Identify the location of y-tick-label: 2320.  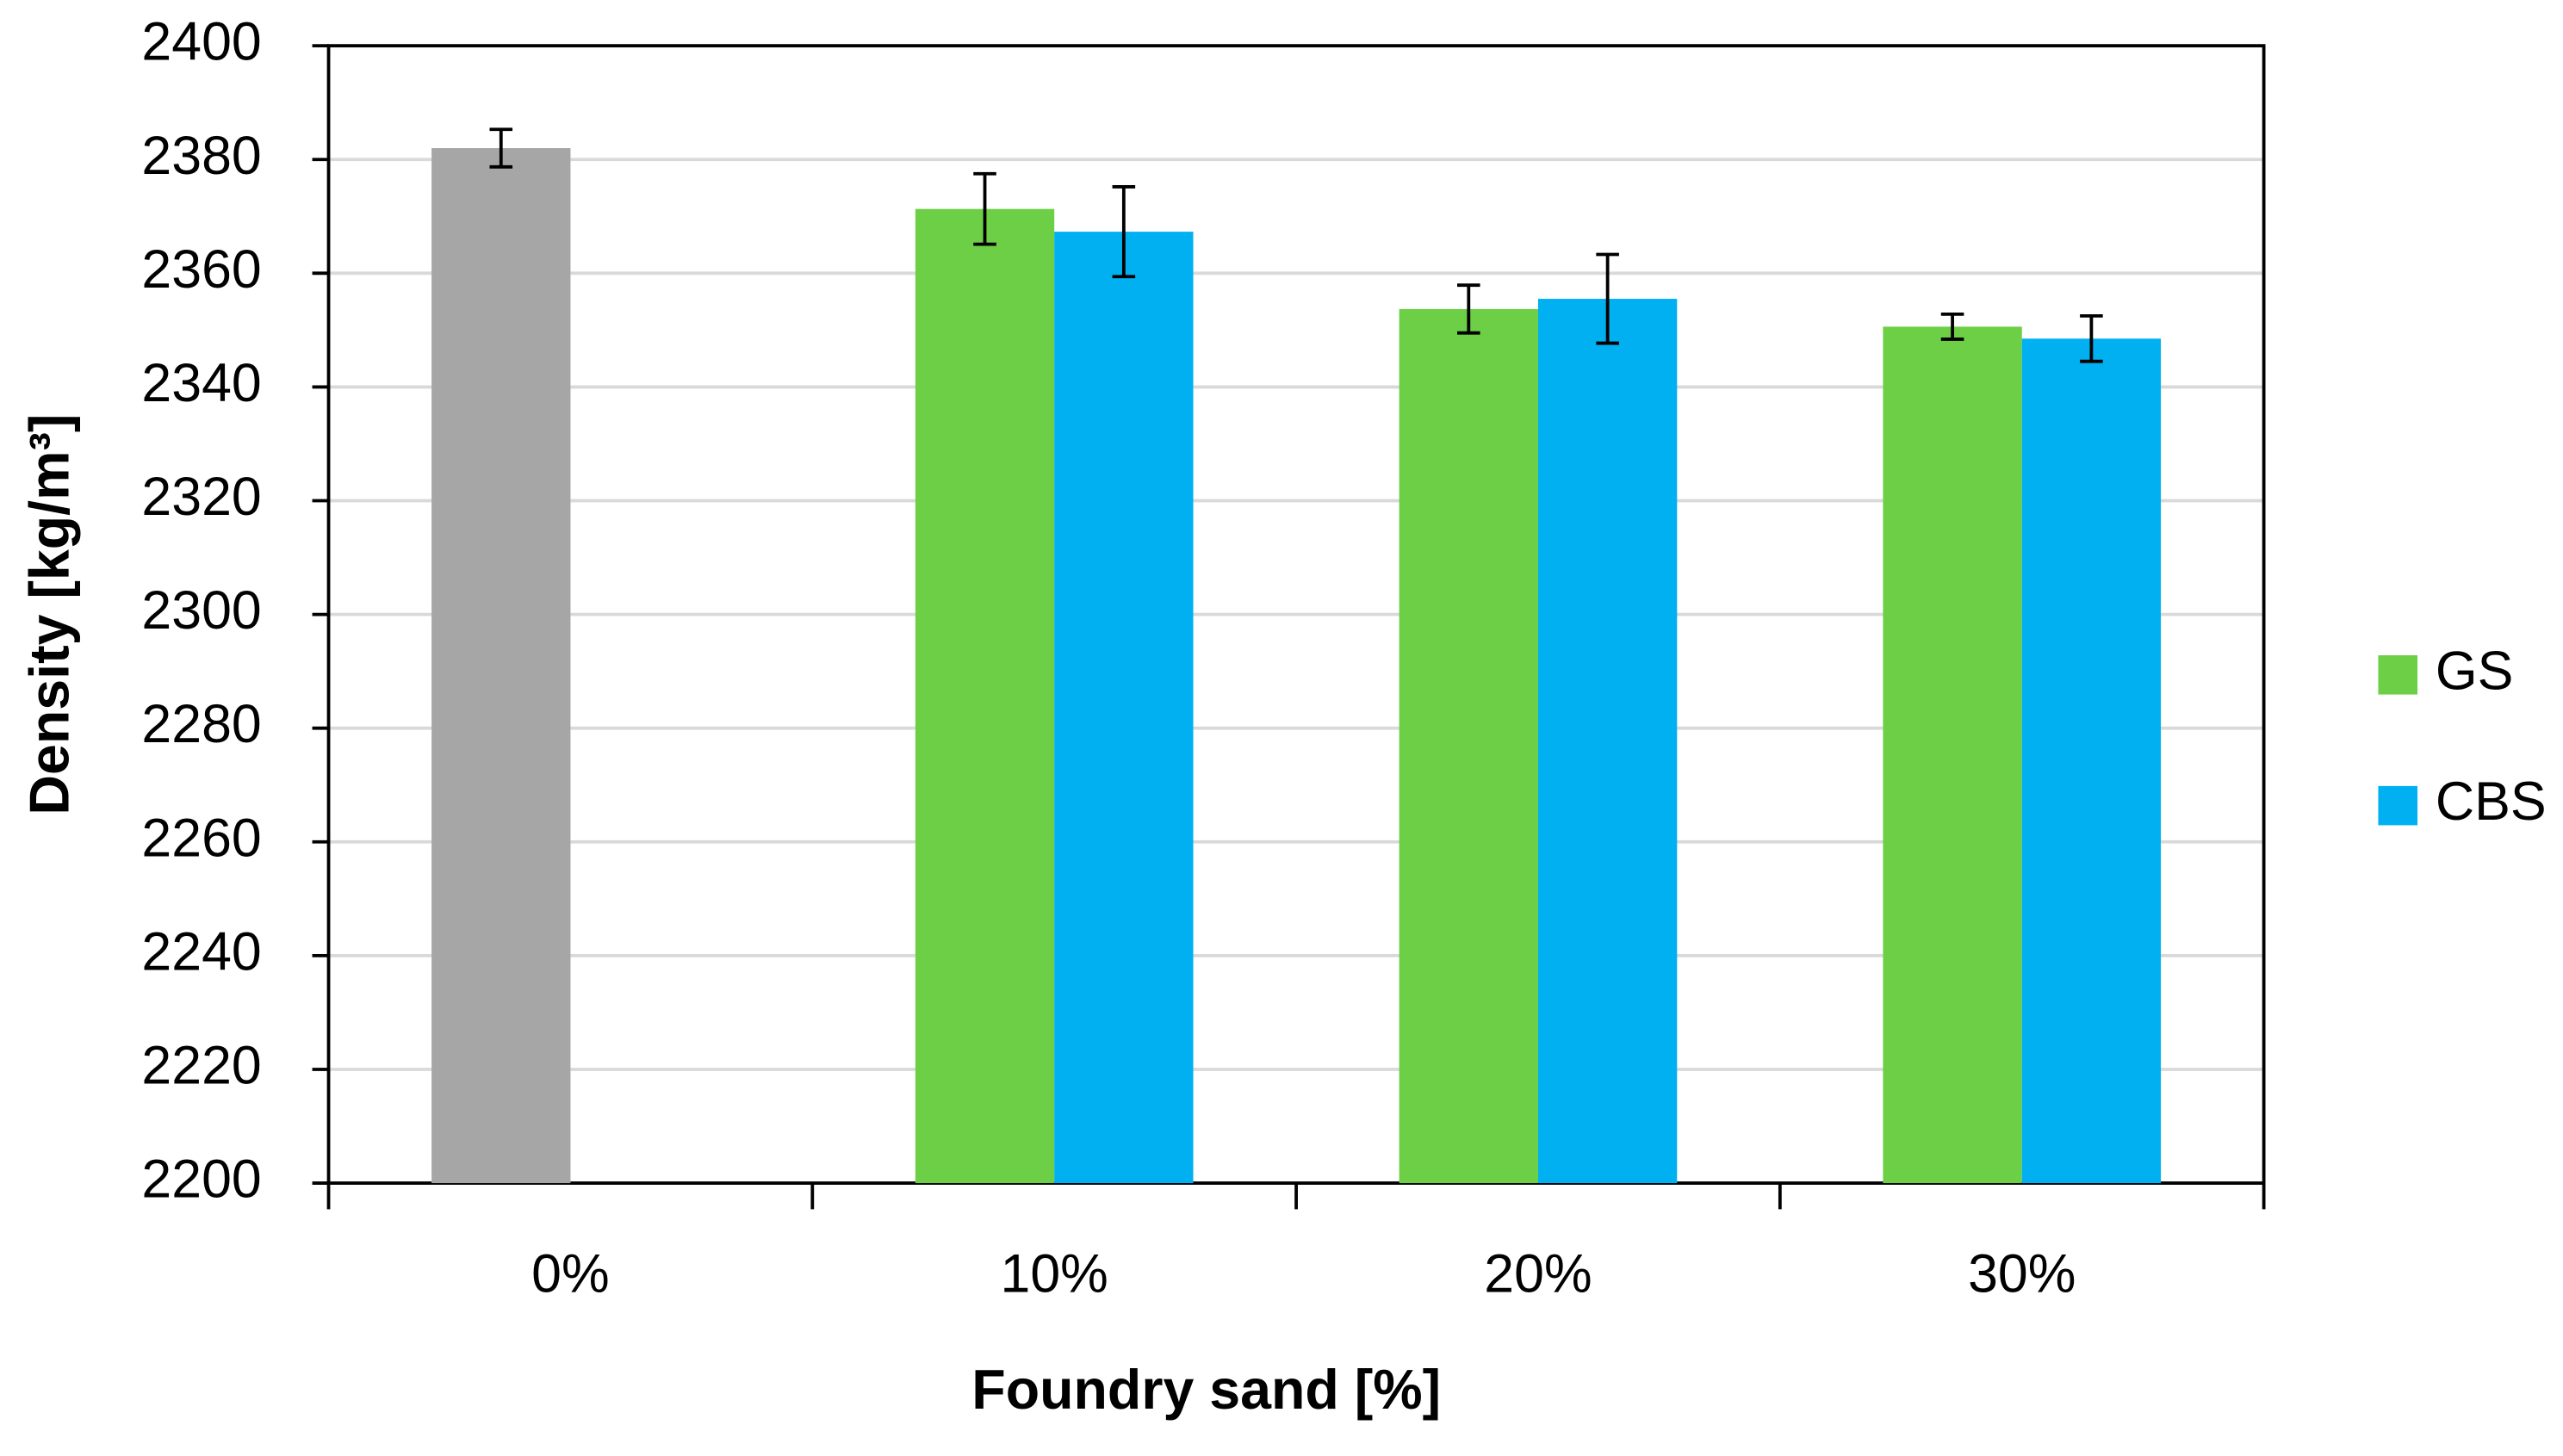
(201, 497).